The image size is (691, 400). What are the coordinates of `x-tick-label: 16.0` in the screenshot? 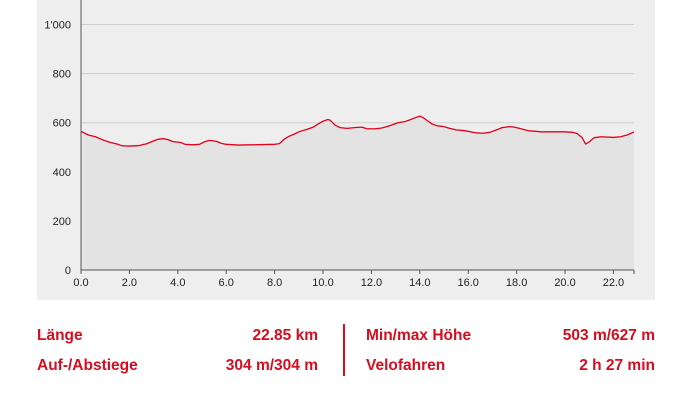 It's located at (468, 283).